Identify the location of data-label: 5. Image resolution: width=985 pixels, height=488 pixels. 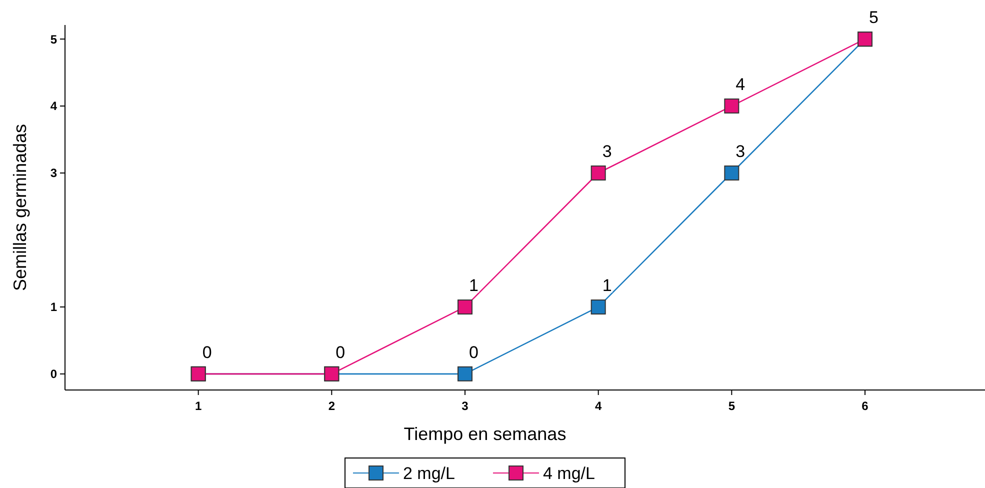
(873, 18).